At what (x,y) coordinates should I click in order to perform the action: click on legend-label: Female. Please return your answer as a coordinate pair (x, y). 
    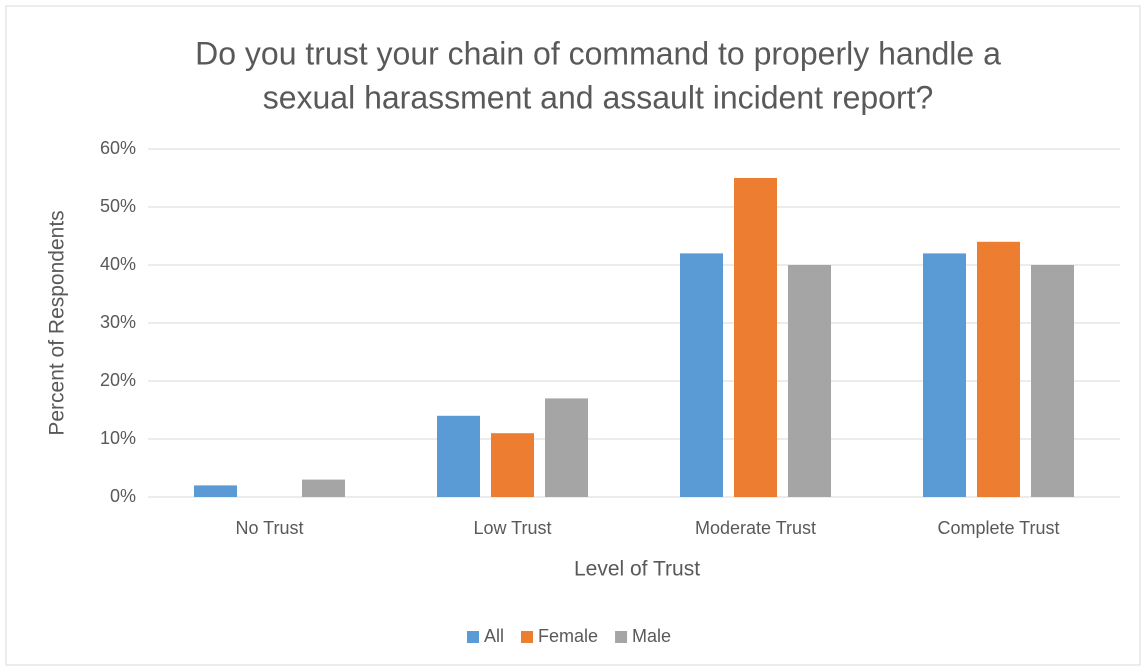
    Looking at the image, I should click on (568, 636).